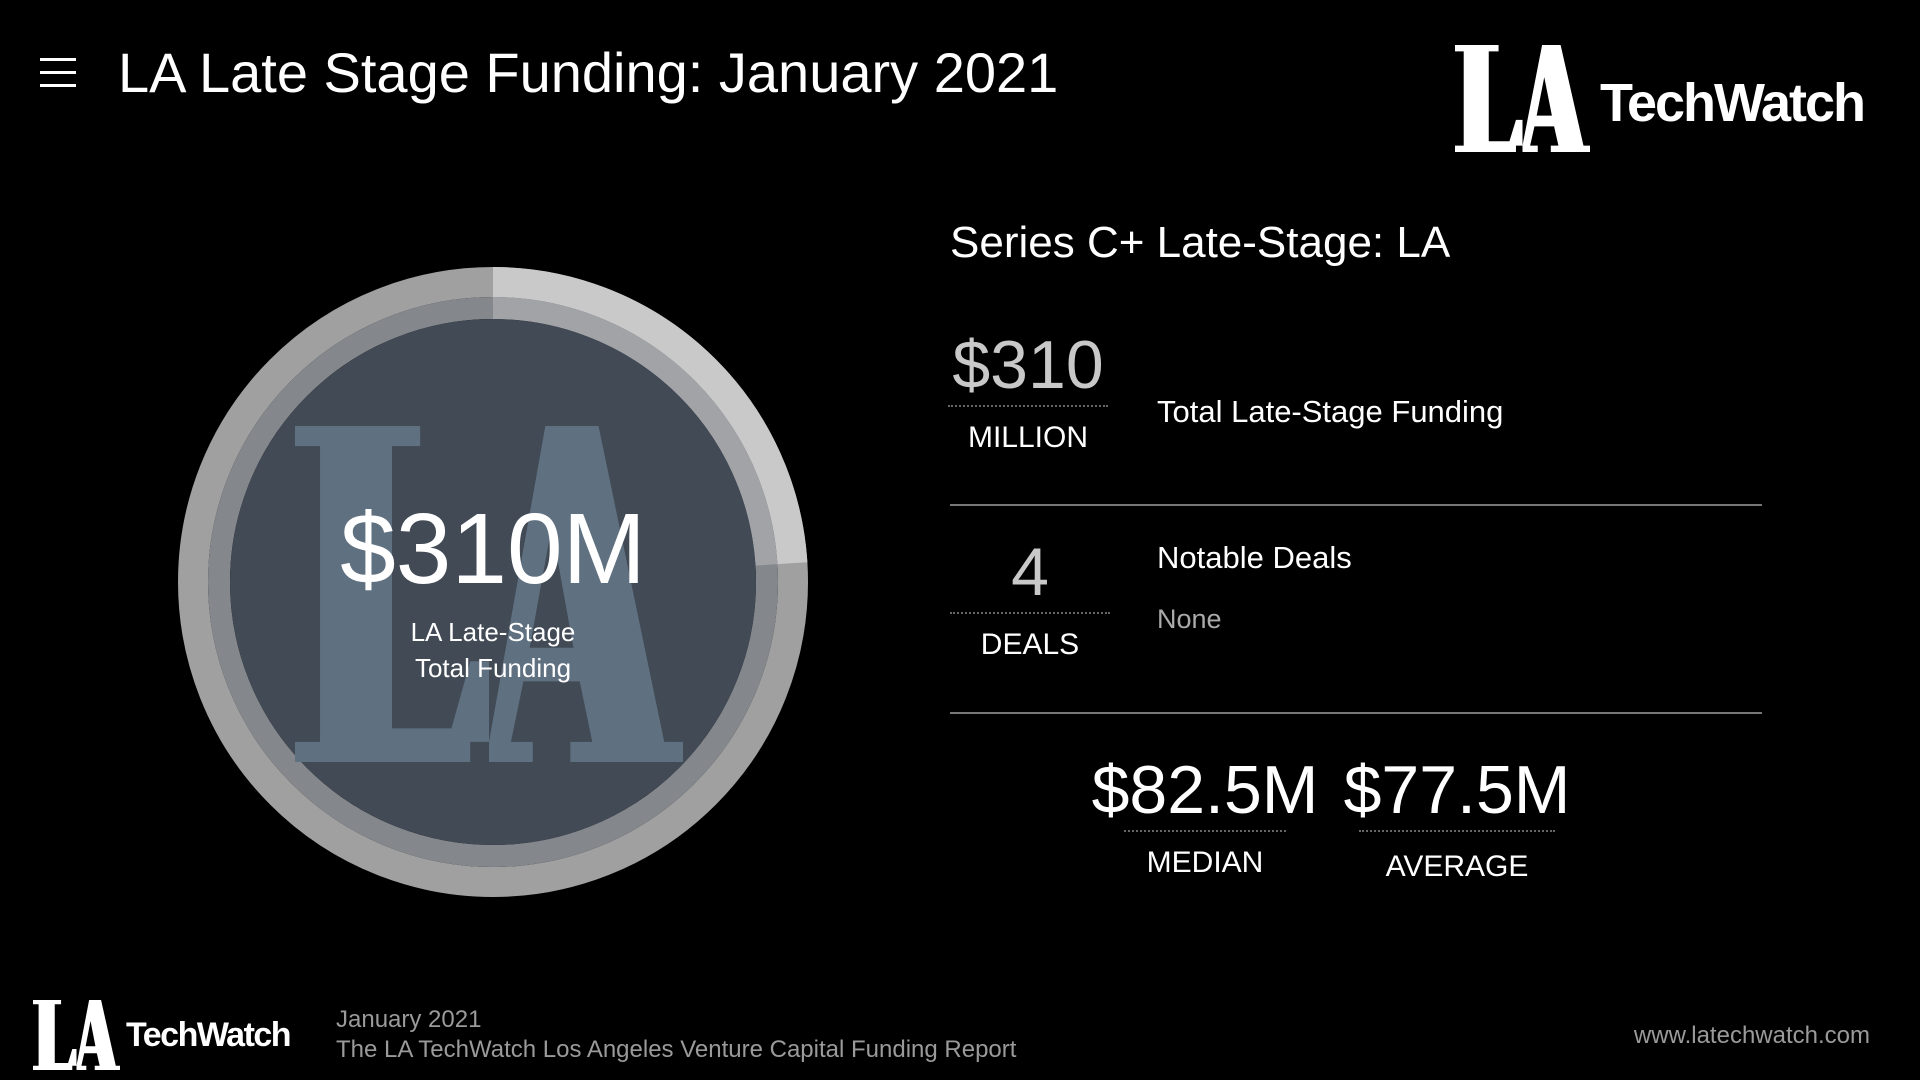  Describe the element at coordinates (209, 1035) in the screenshot. I see `footer-logo-techwatch: TechWatch` at that location.